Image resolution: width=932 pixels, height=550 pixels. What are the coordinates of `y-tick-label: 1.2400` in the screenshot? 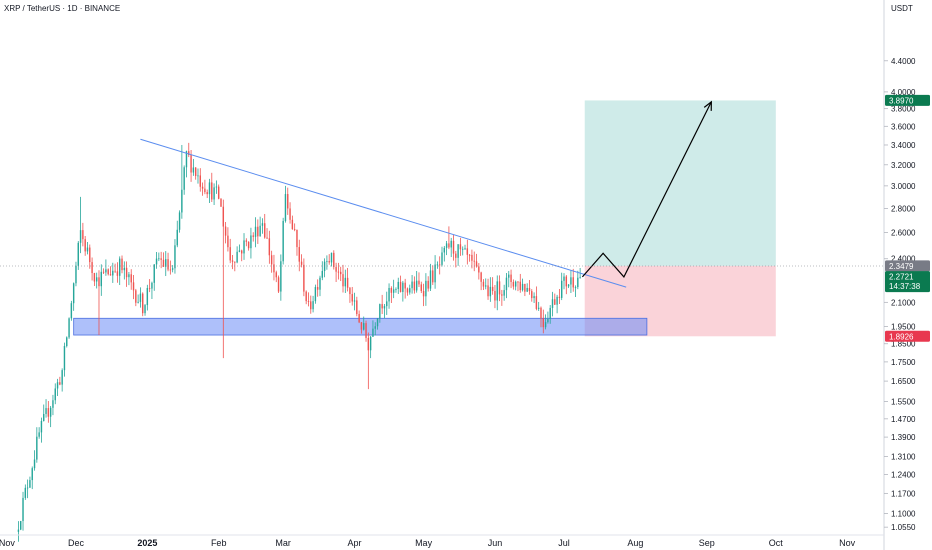 It's located at (903, 474).